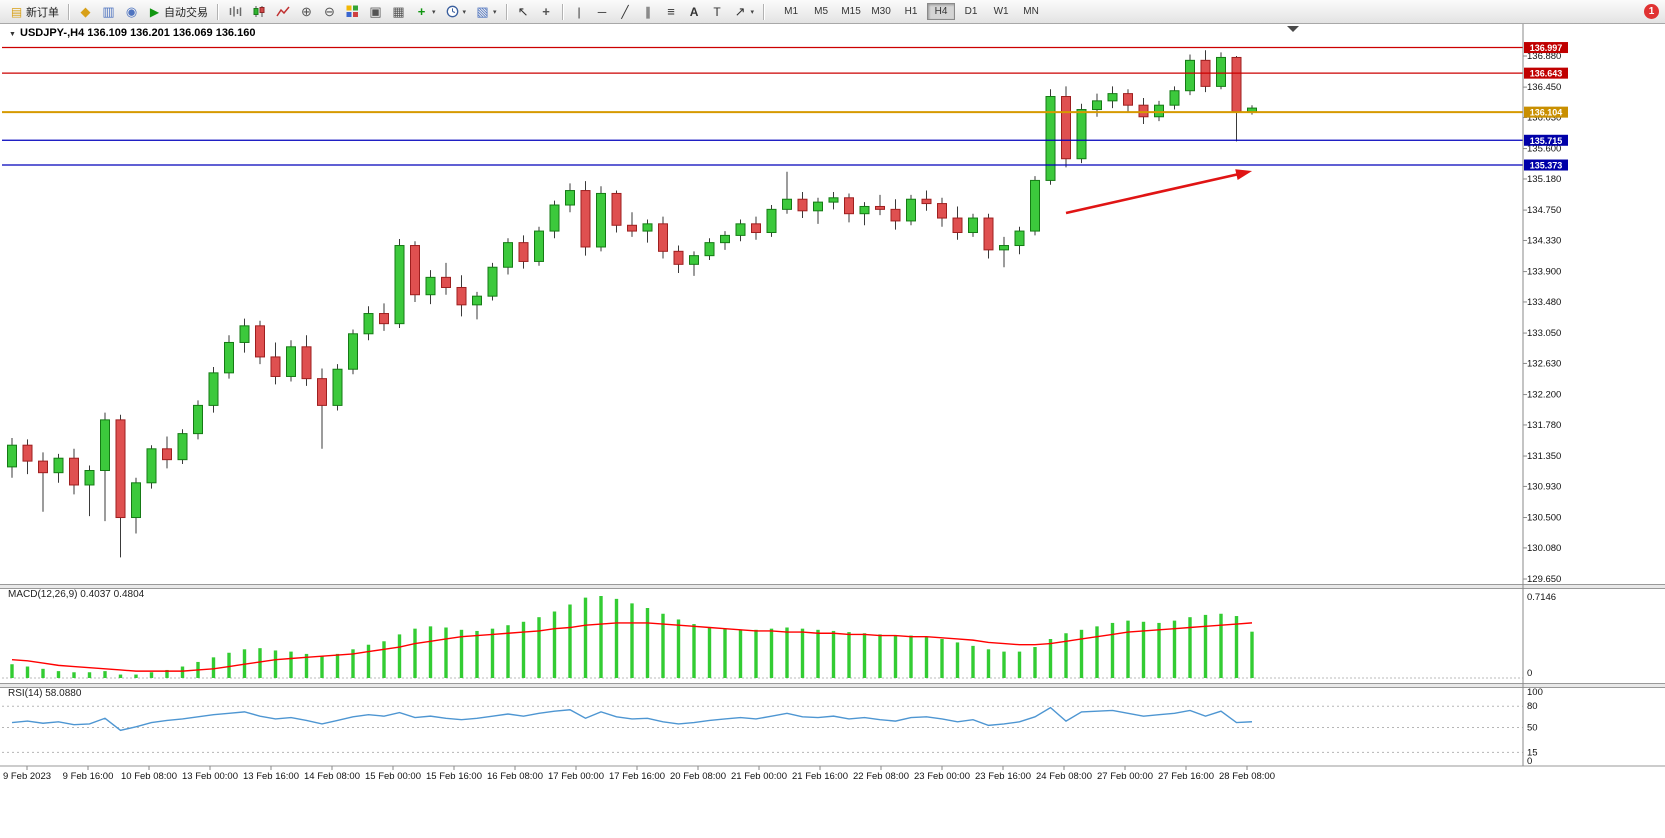 Image resolution: width=1665 pixels, height=838 pixels. I want to click on zoom-in-icon: ⊕, so click(306, 11).